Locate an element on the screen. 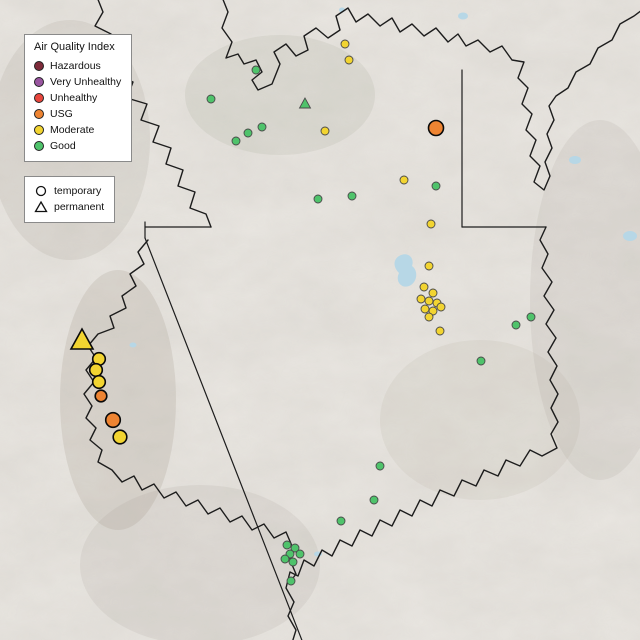  legend-item-label: Very Unhealthy is located at coordinates (86, 82).